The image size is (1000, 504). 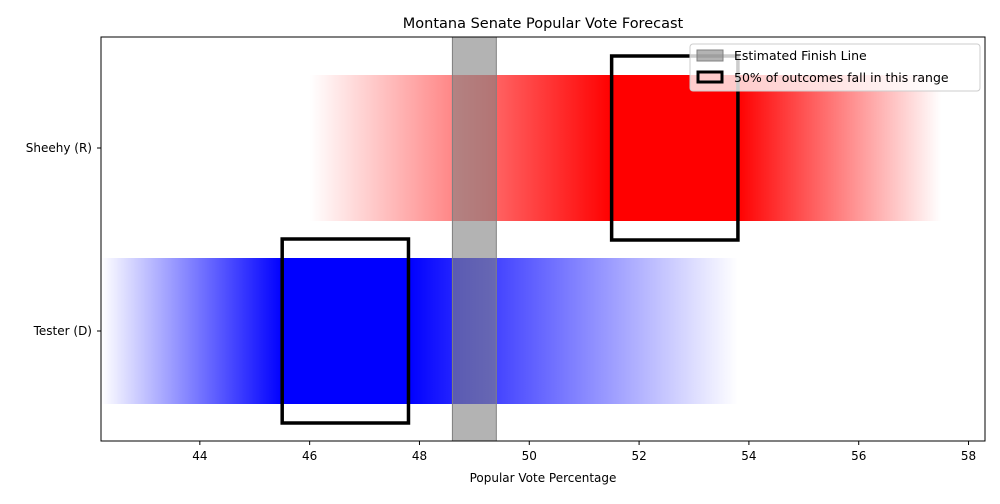 I want to click on x-tick-label: 58, so click(x=968, y=456).